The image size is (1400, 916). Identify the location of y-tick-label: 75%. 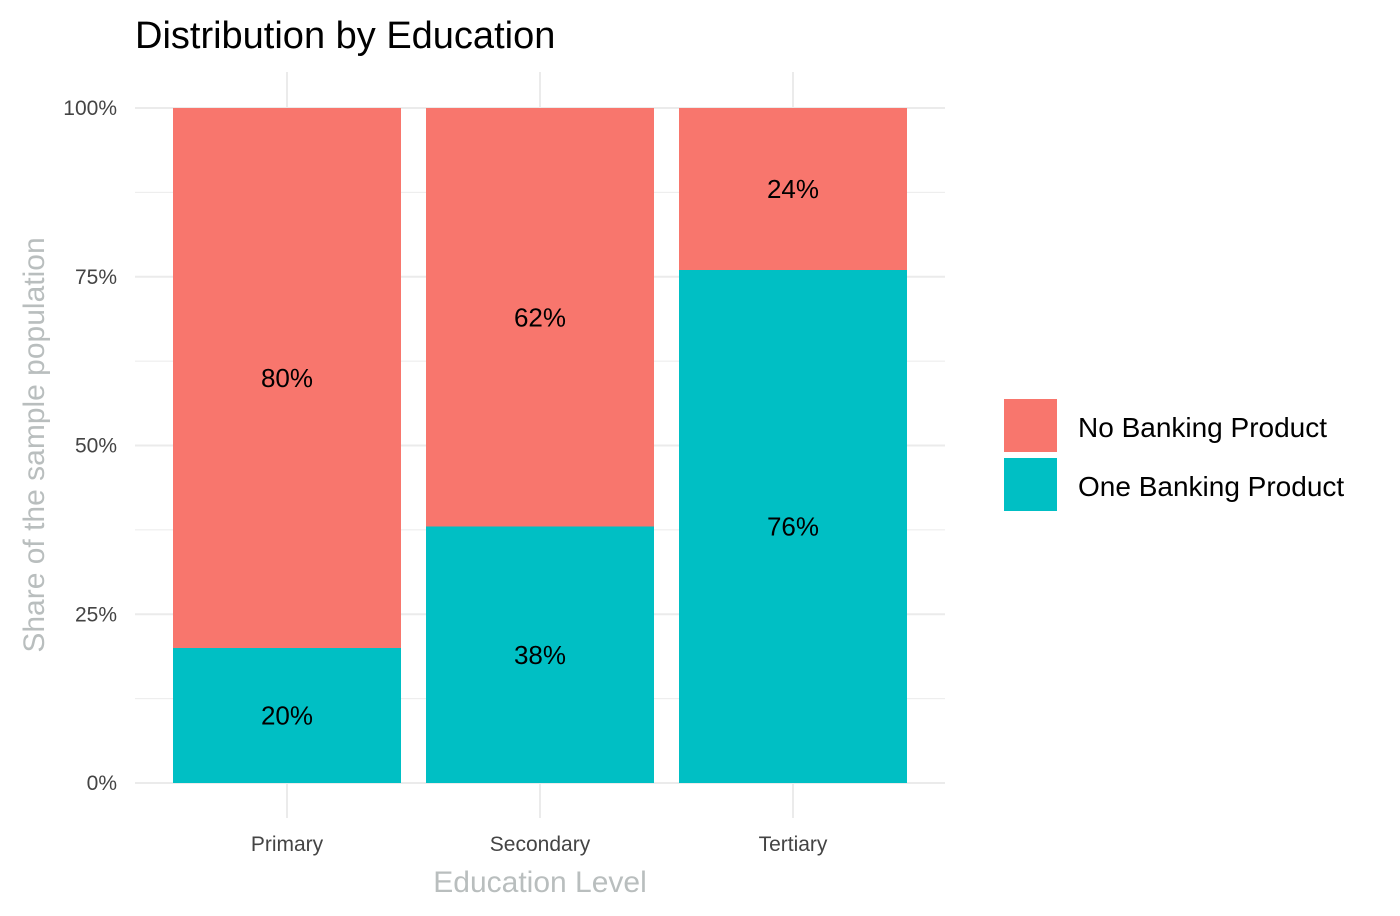
(96, 277).